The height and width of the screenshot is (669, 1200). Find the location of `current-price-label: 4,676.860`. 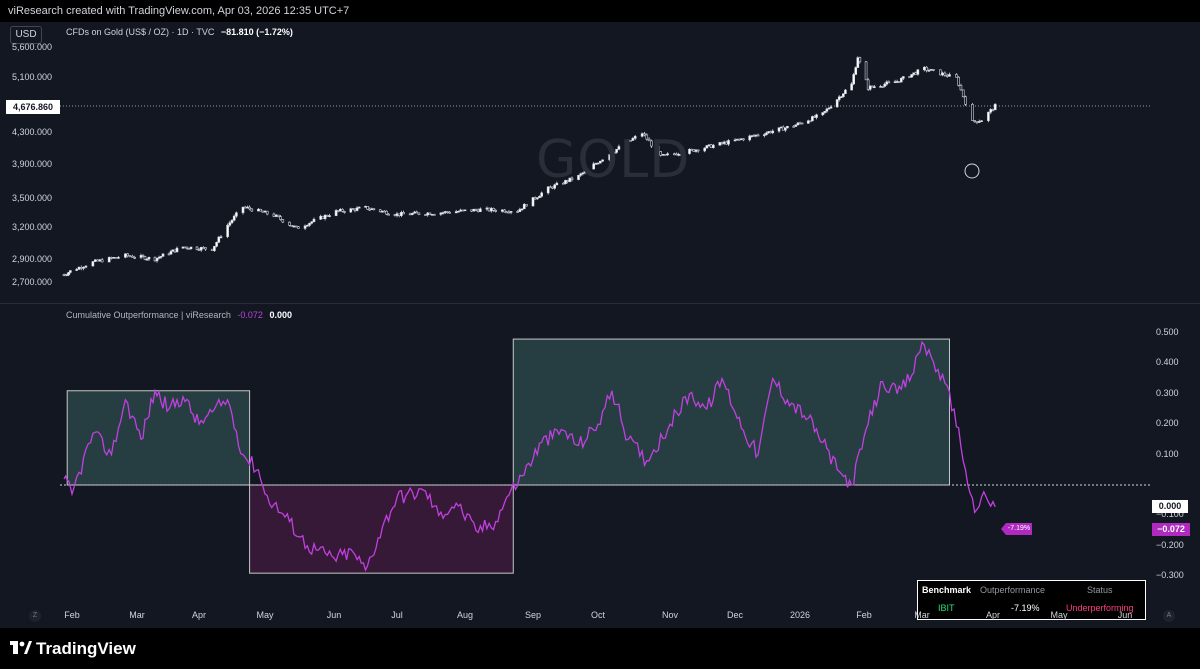

current-price-label: 4,676.860 is located at coordinates (33, 107).